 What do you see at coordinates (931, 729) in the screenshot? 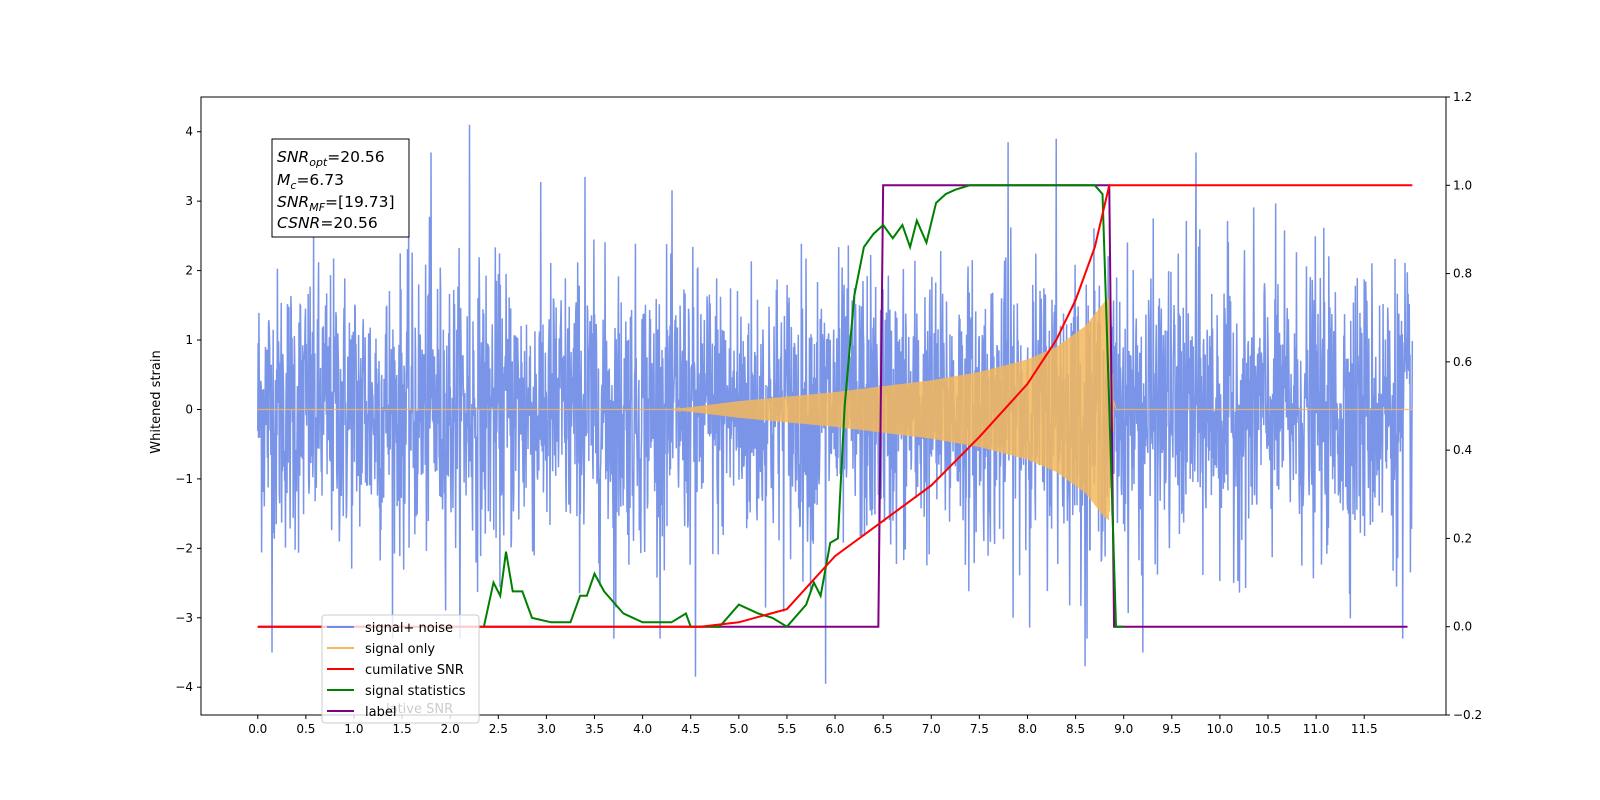
I see `x-tick-label: 7.0` at bounding box center [931, 729].